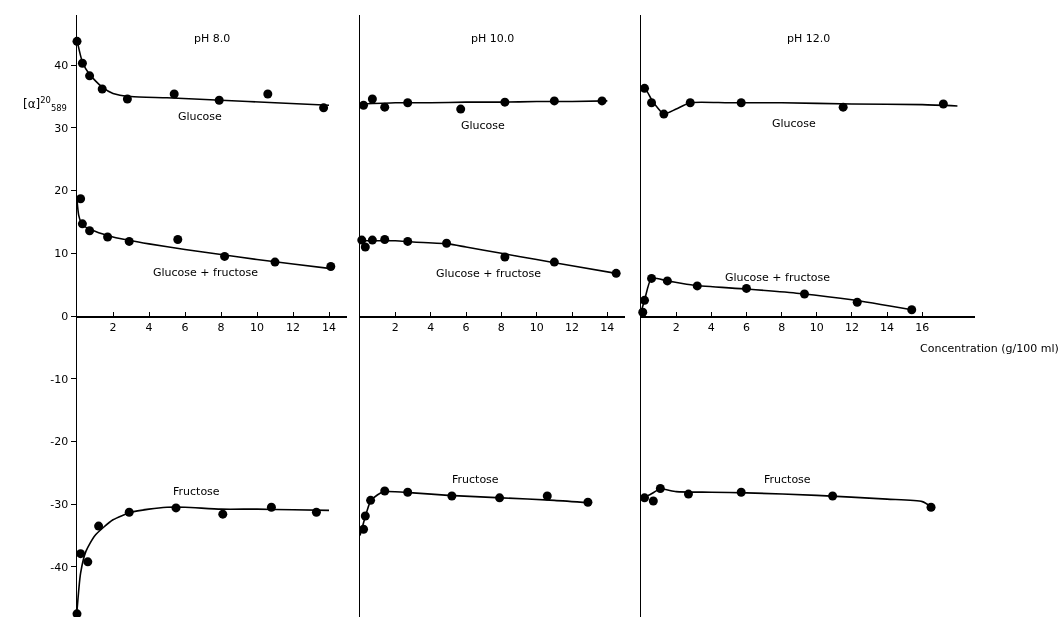 Image resolution: width=1063 pixels, height=617 pixels. I want to click on y-tick-label: -20, so click(59, 442).